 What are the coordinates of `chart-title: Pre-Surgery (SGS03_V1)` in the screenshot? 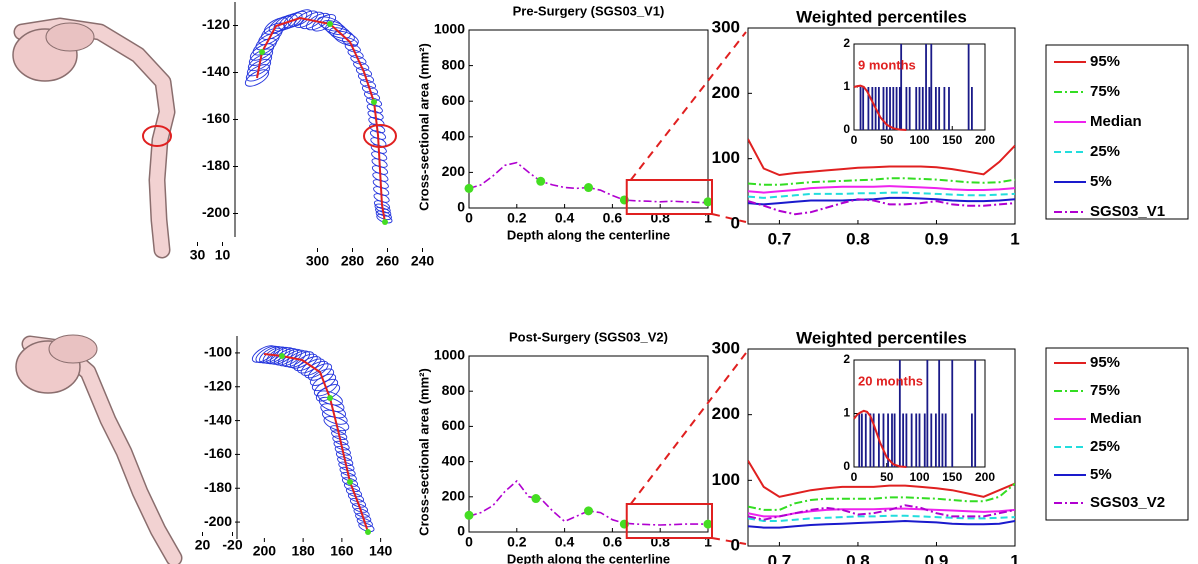 It's located at (589, 10).